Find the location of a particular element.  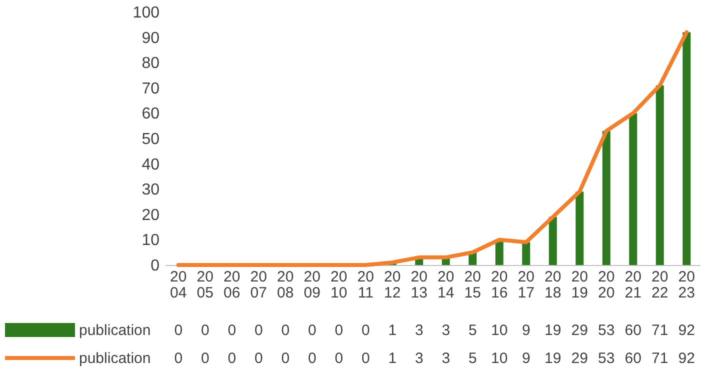

x-tick-label: 2005 is located at coordinates (205, 285).